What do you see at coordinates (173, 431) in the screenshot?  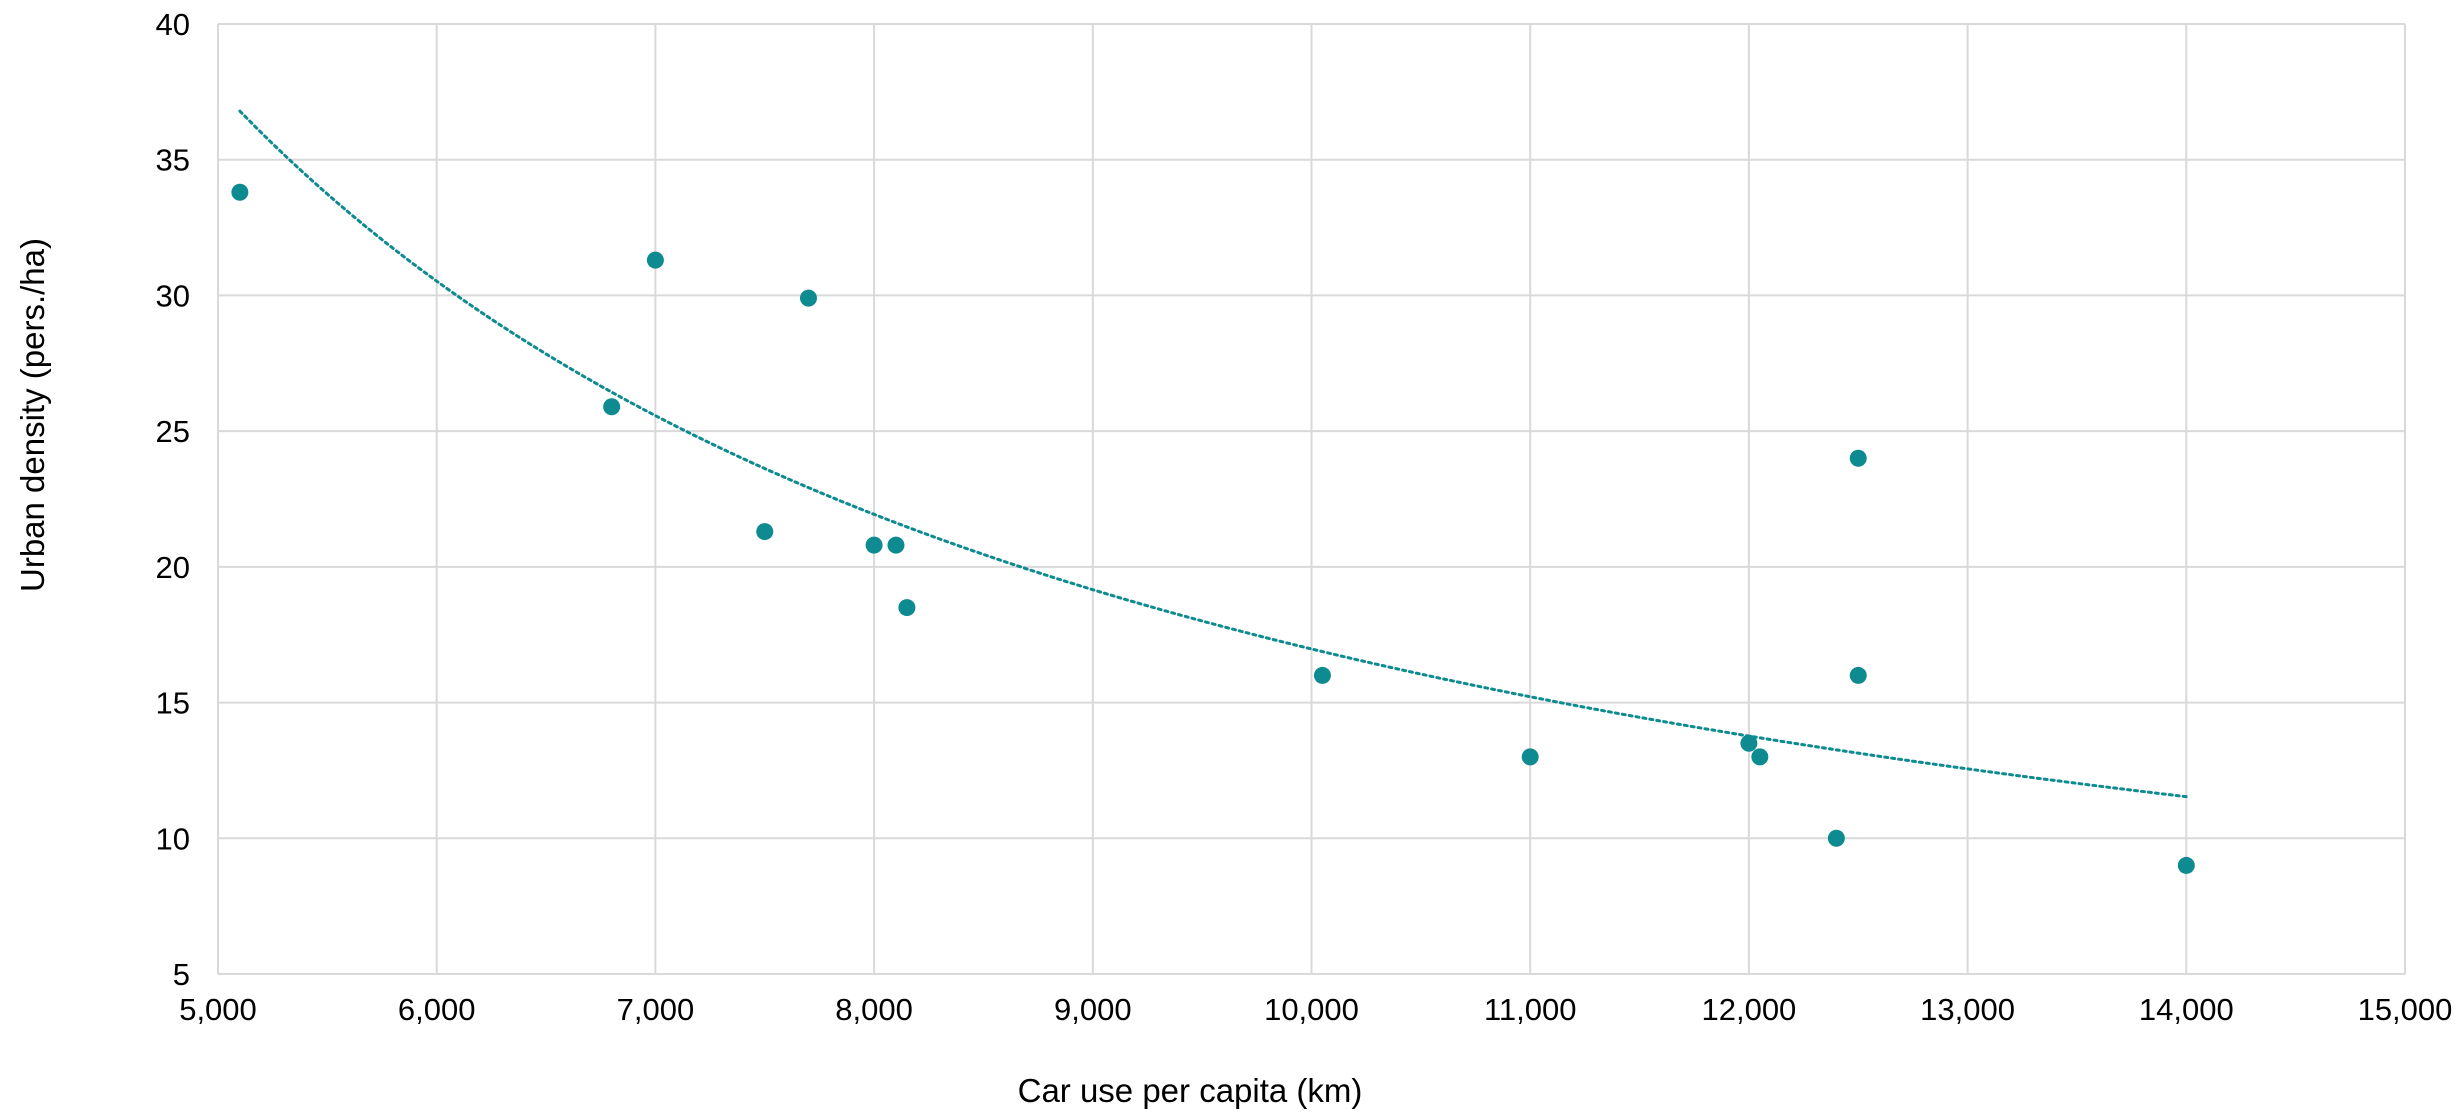 I see `y-tick-label: 25` at bounding box center [173, 431].